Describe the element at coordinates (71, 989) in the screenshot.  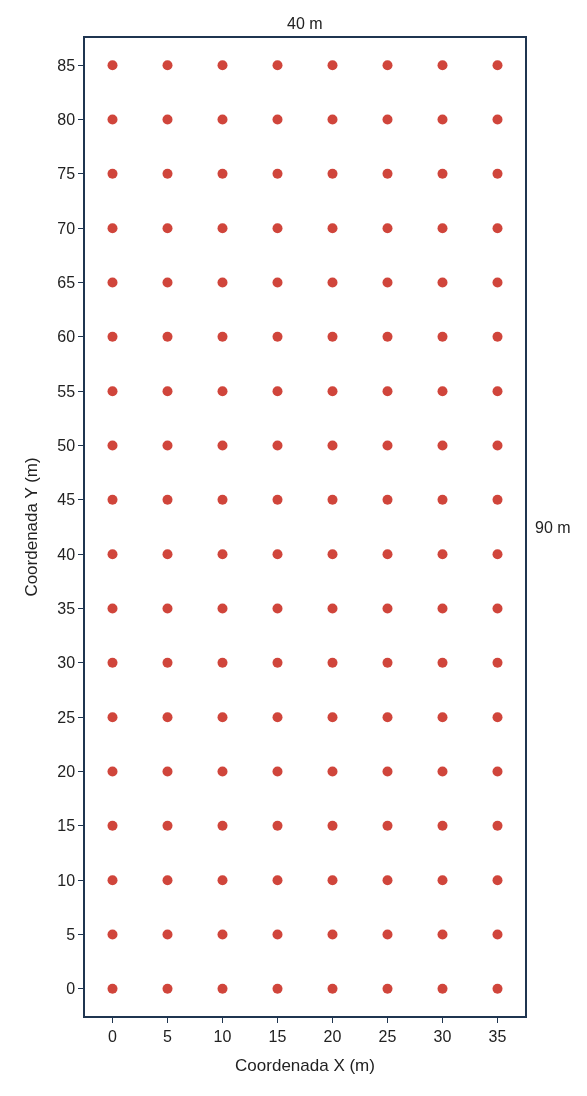
I see `y-tick-label: 0` at that location.